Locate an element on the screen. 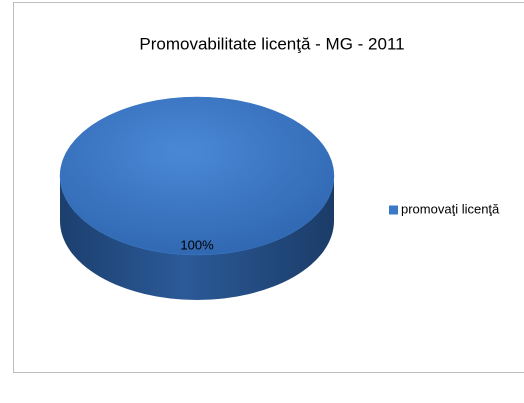  data-label: 100% is located at coordinates (197, 244).